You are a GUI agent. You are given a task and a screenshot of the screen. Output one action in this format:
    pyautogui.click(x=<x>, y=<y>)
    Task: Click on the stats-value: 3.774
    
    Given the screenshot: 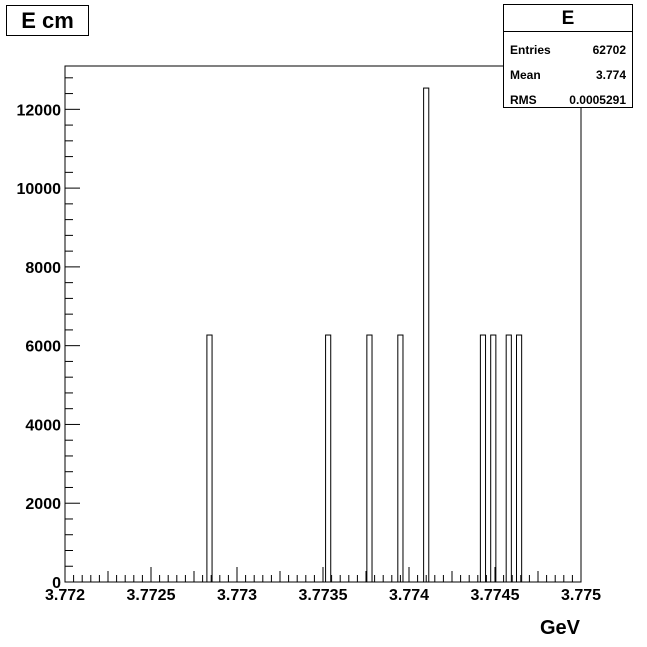 What is the action you would take?
    pyautogui.click(x=610, y=75)
    